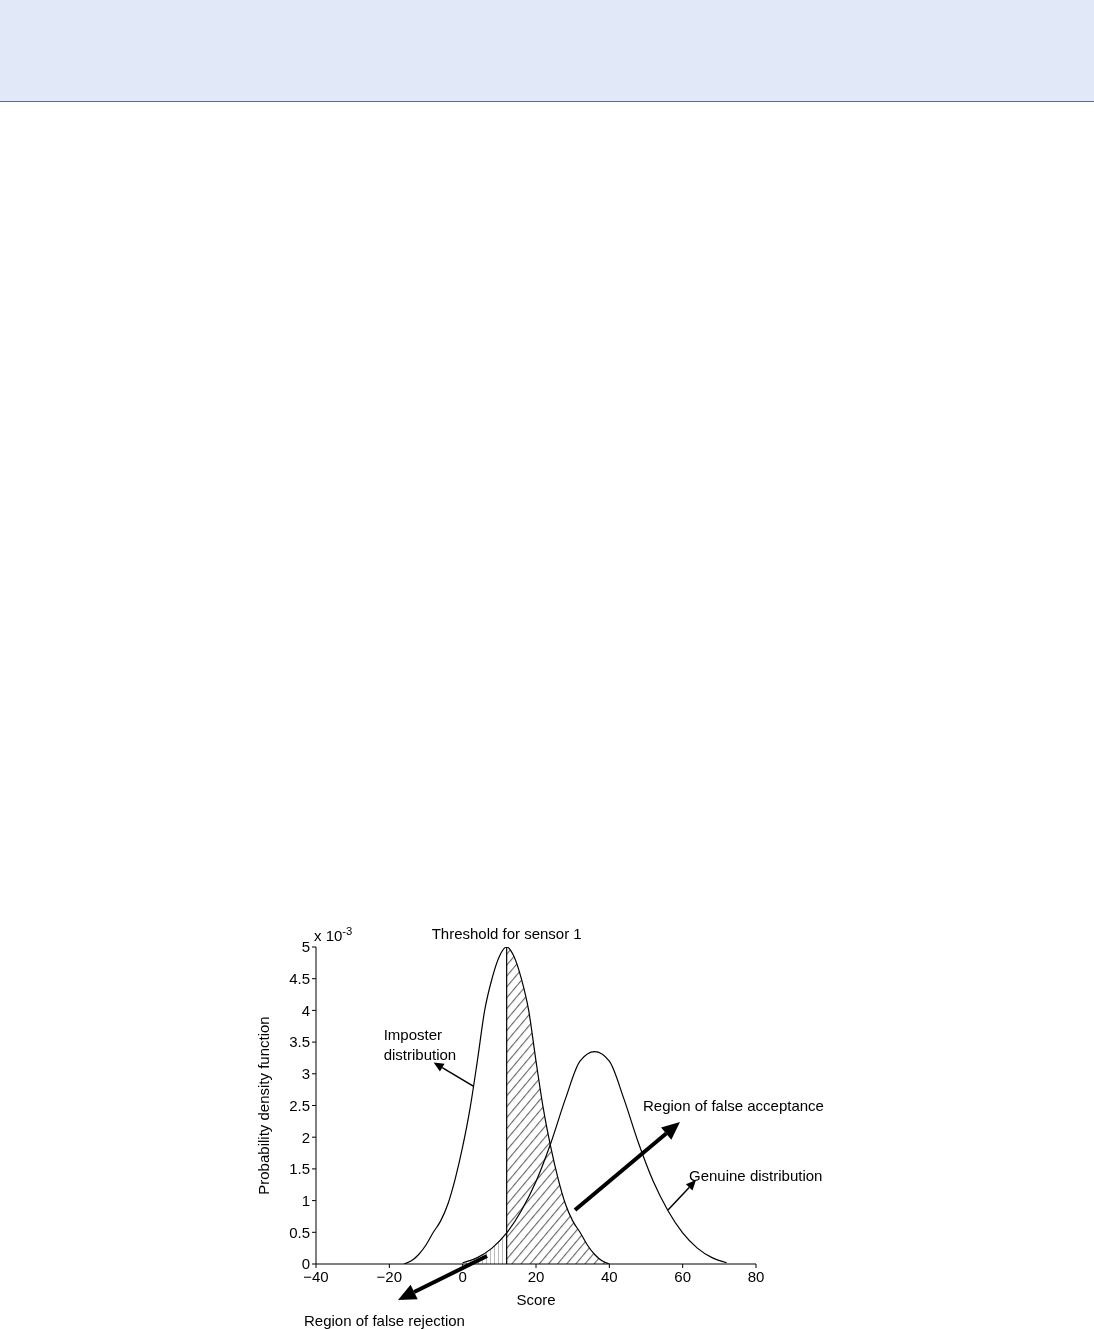 The width and height of the screenshot is (1094, 1329). I want to click on text: Region of false rejection, so click(384, 1320).